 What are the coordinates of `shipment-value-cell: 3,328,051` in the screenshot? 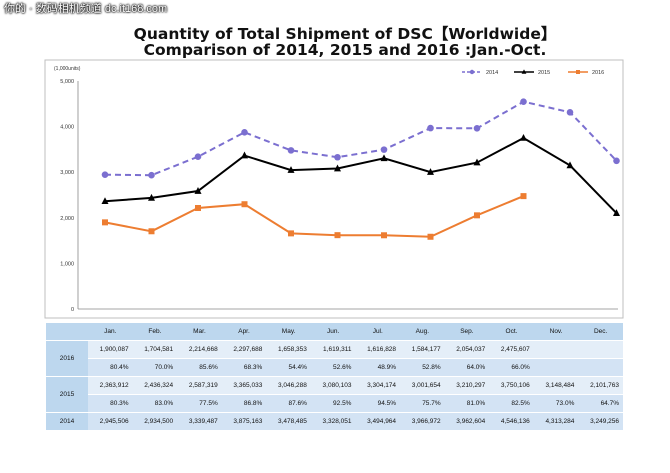 It's located at (333, 421).